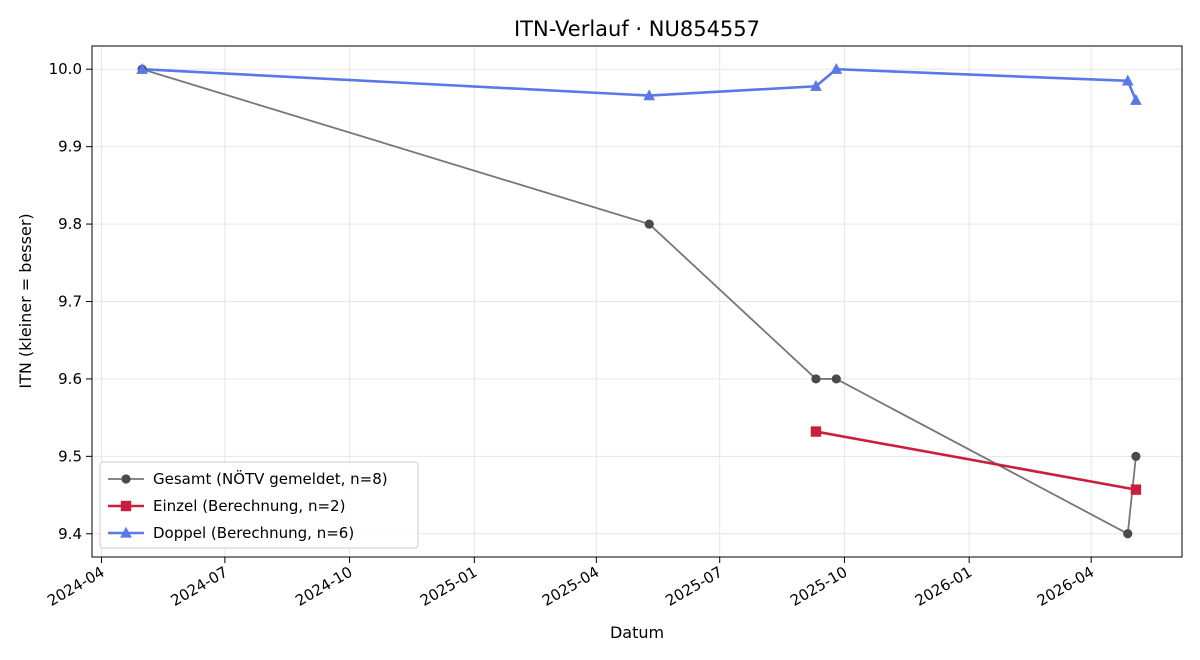 This screenshot has height=660, width=1200. What do you see at coordinates (70, 456) in the screenshot?
I see `y-tick-label: 9.5` at bounding box center [70, 456].